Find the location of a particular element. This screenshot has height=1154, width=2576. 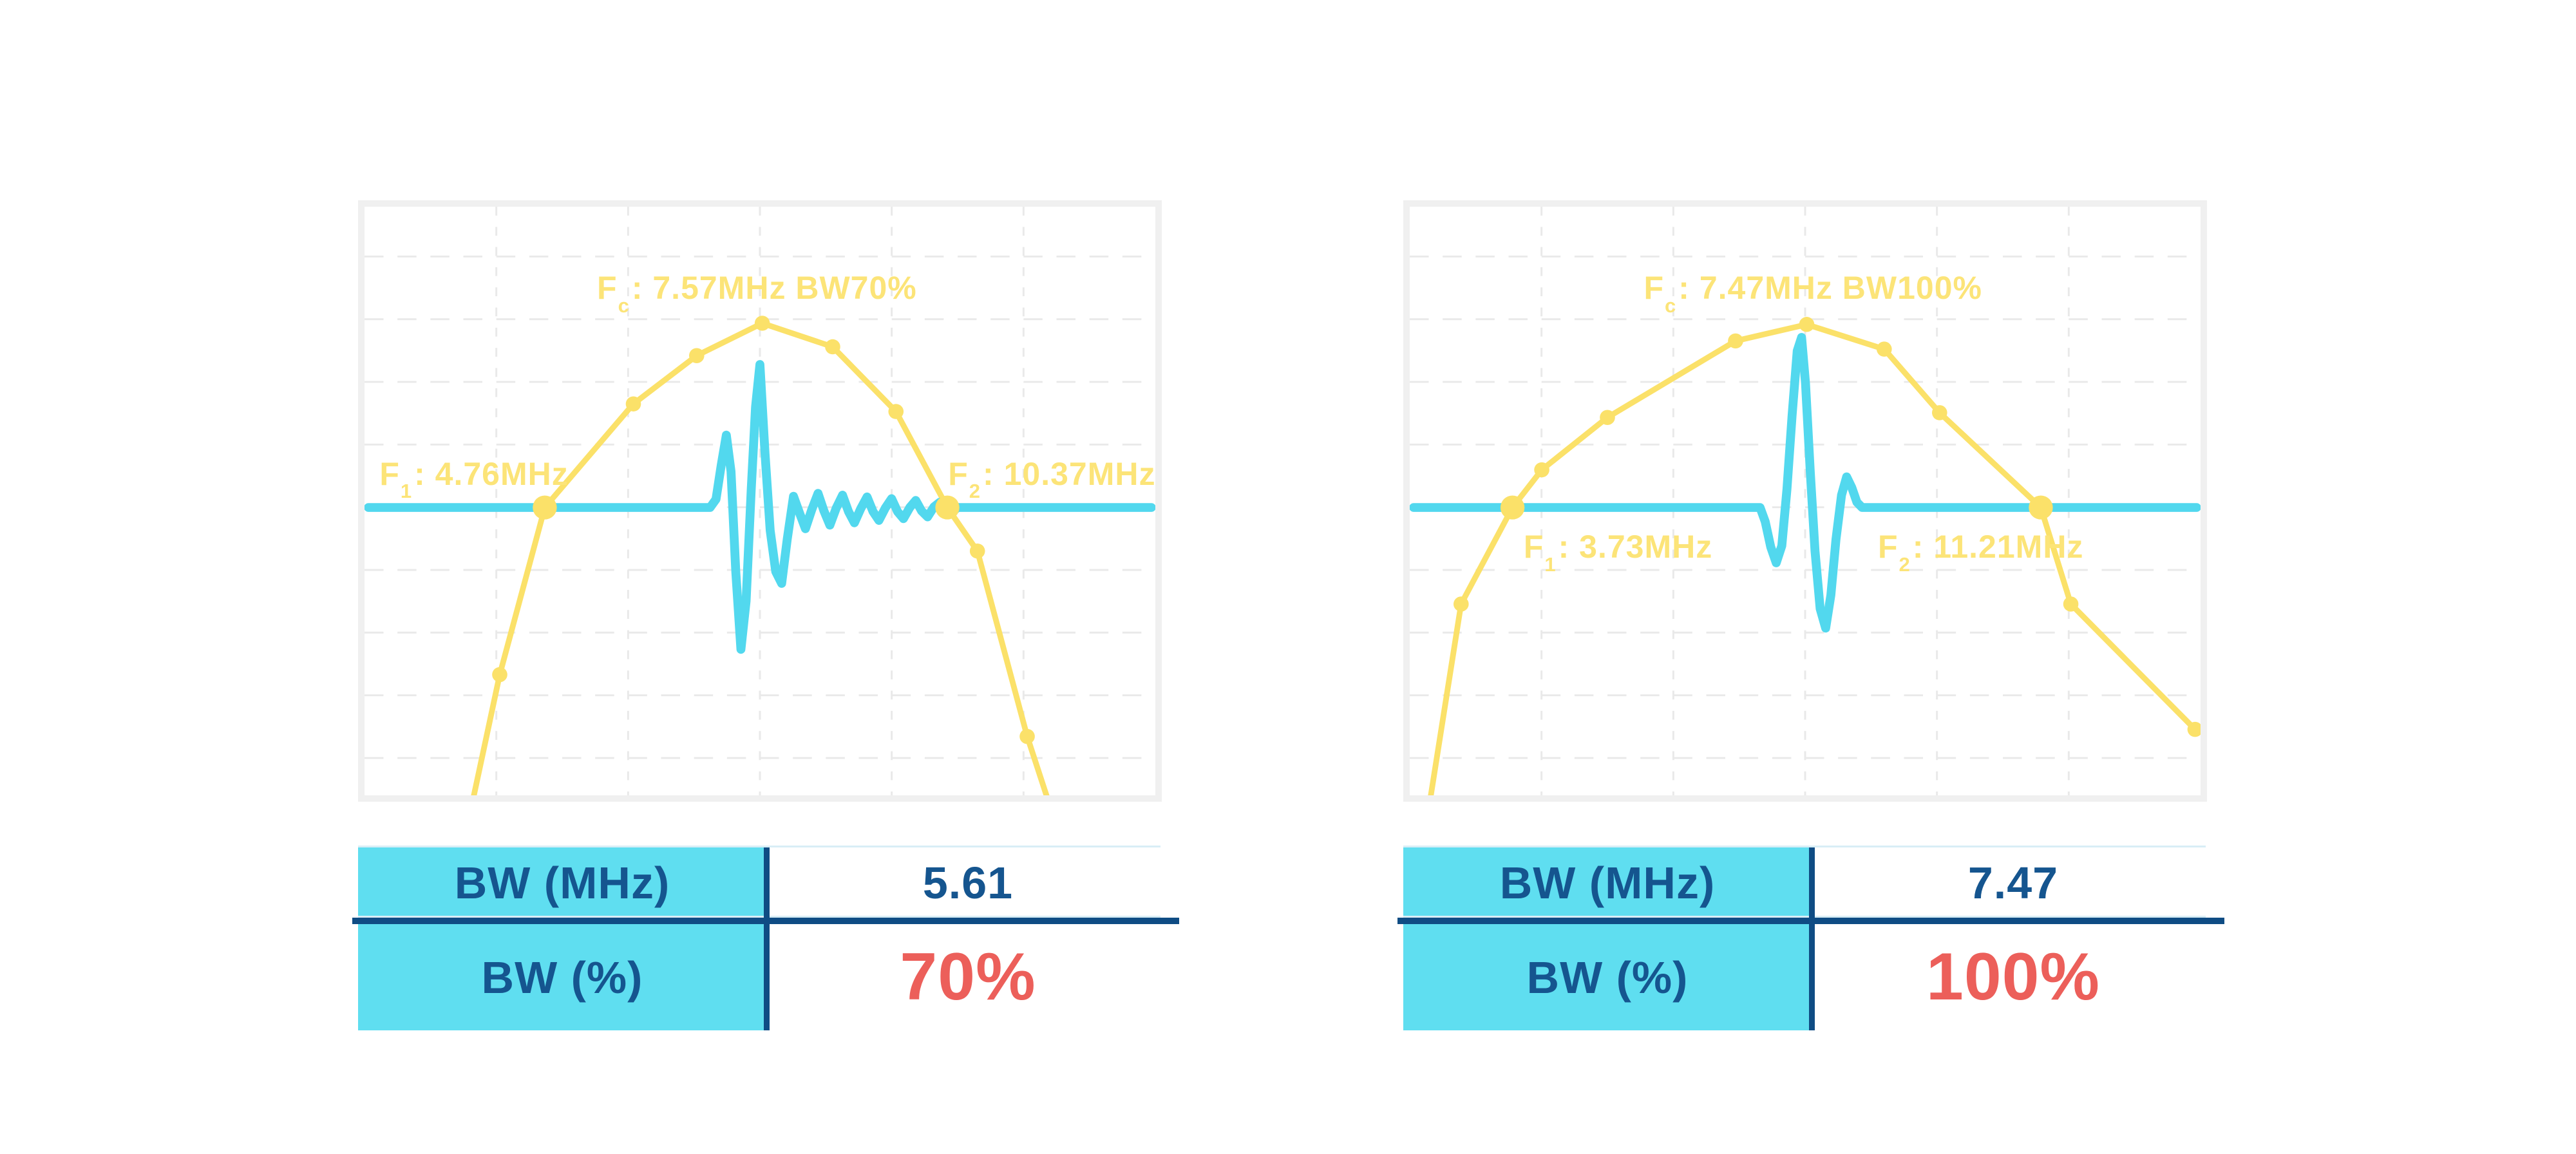

bandwidth-table-right: BW (MHz) 7.47 BW (%) 100% is located at coordinates (1810, 942).